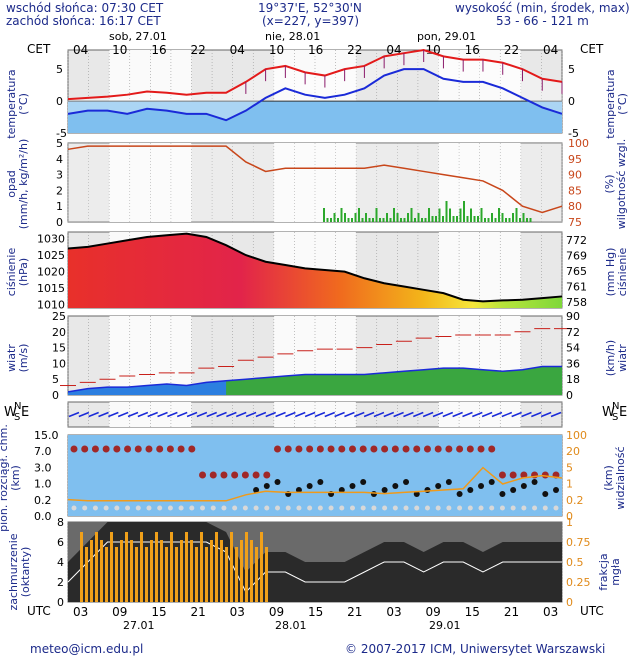 Image resolution: width=630 pixels, height=660 pixels. I want to click on visibility-tick-left: 3.0, so click(43, 467).